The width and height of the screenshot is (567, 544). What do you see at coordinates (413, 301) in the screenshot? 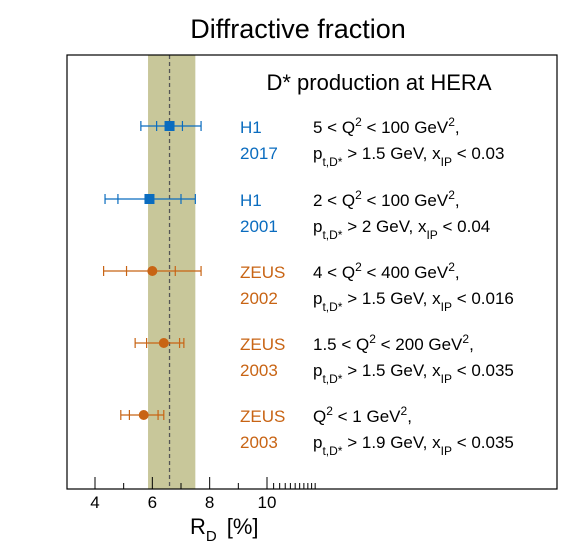
I see `cuts-label: pt,D* > 1.5 GeV, xIP < 0.016` at bounding box center [413, 301].